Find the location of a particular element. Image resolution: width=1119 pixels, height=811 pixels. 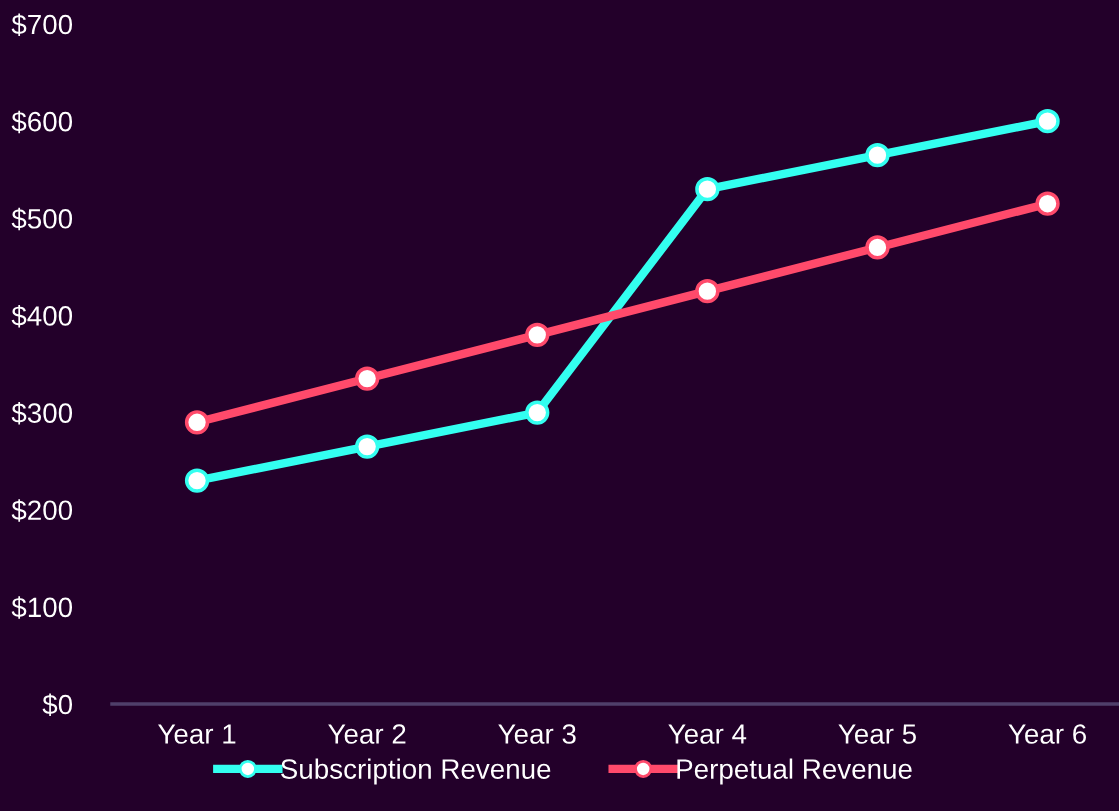

x-tick-label: Year 1 is located at coordinates (197, 734).